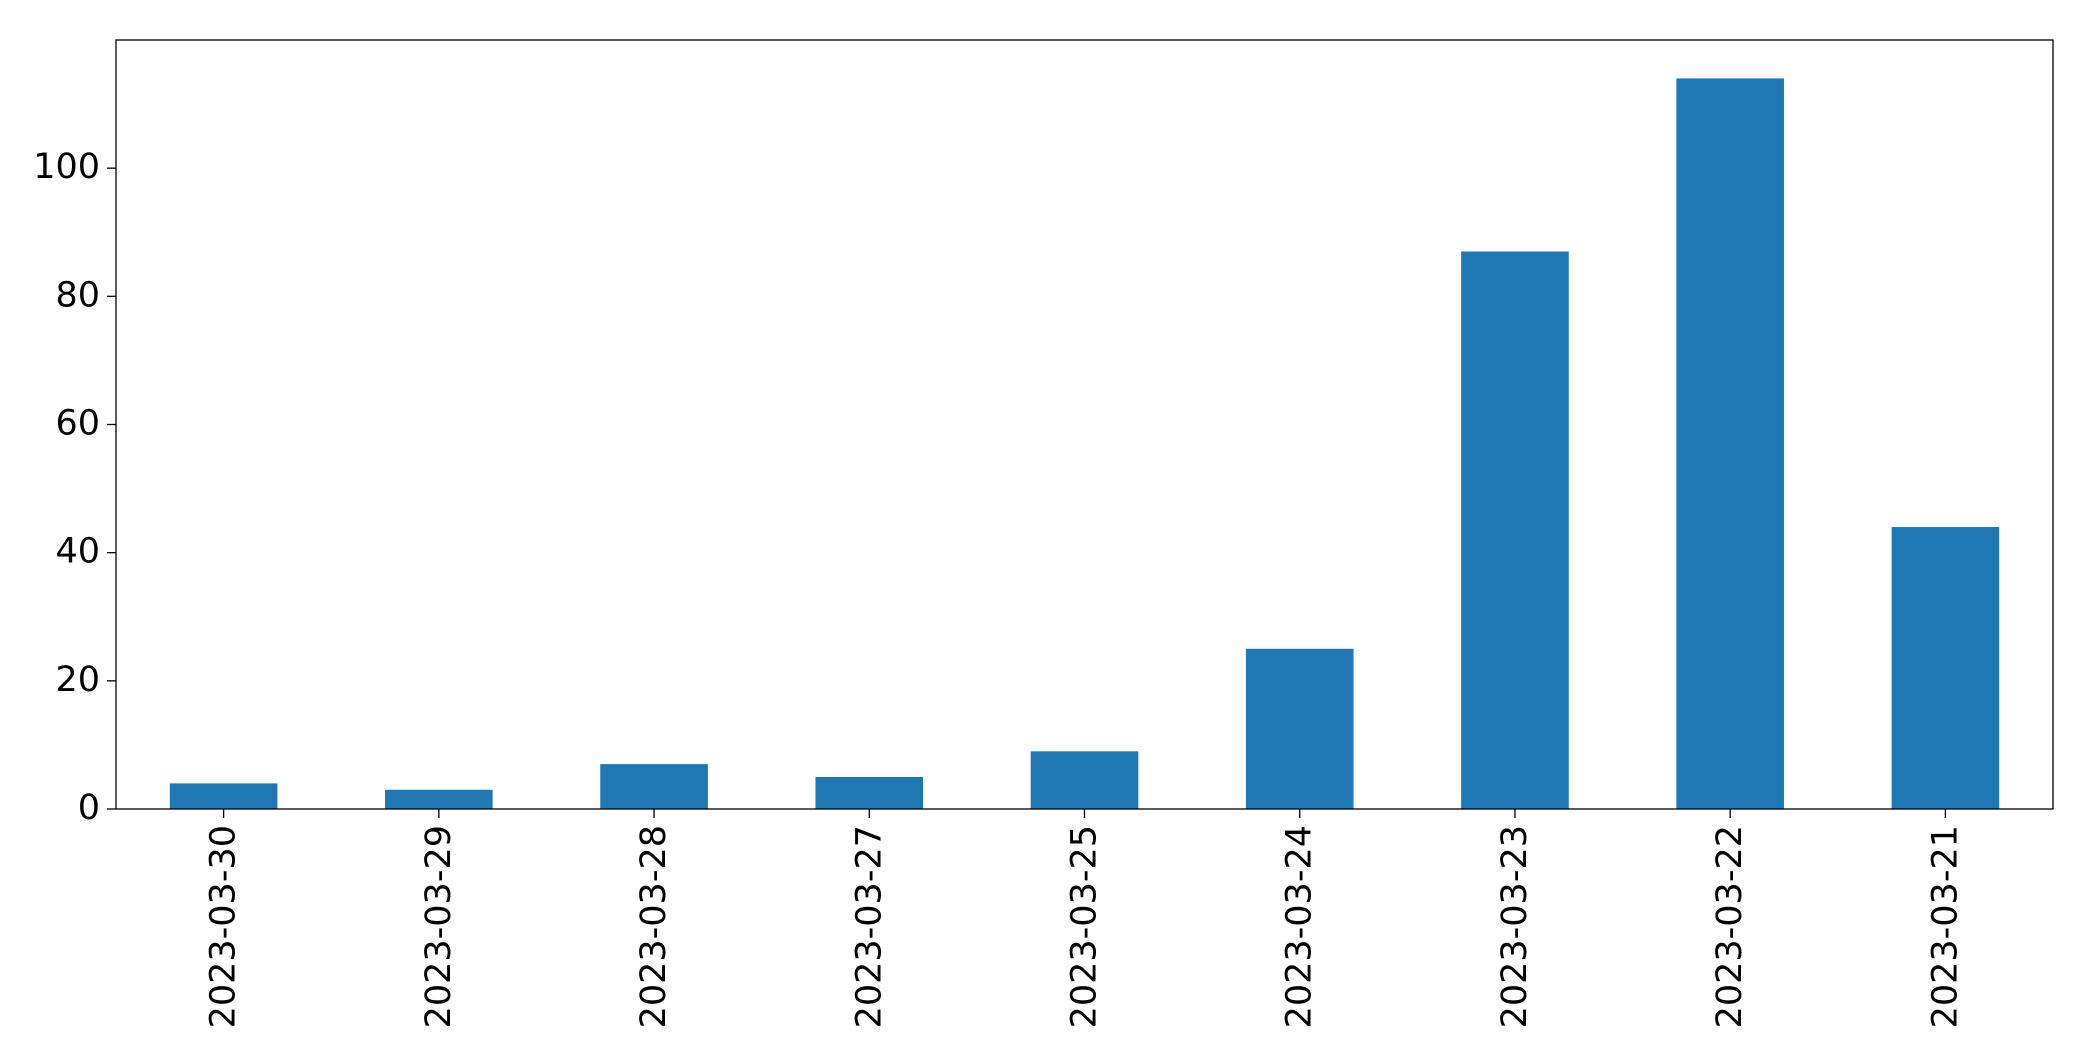  What do you see at coordinates (1730, 926) in the screenshot?
I see `x-tick-label: 2023-03-22` at bounding box center [1730, 926].